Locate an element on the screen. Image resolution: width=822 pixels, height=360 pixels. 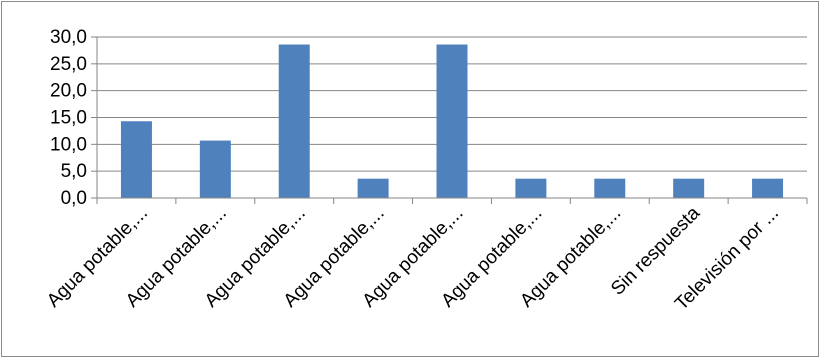
y-tick-label: 5,0 is located at coordinates (74, 171).